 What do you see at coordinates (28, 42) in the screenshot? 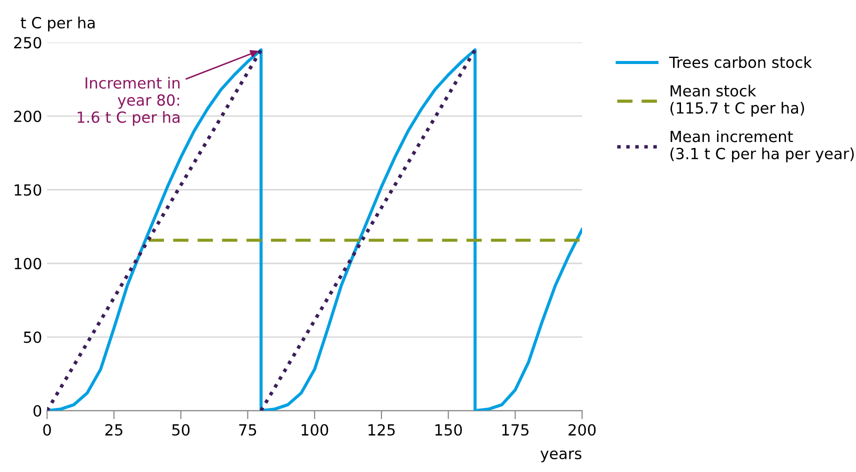
I see `y-tick-label: 250` at bounding box center [28, 42].